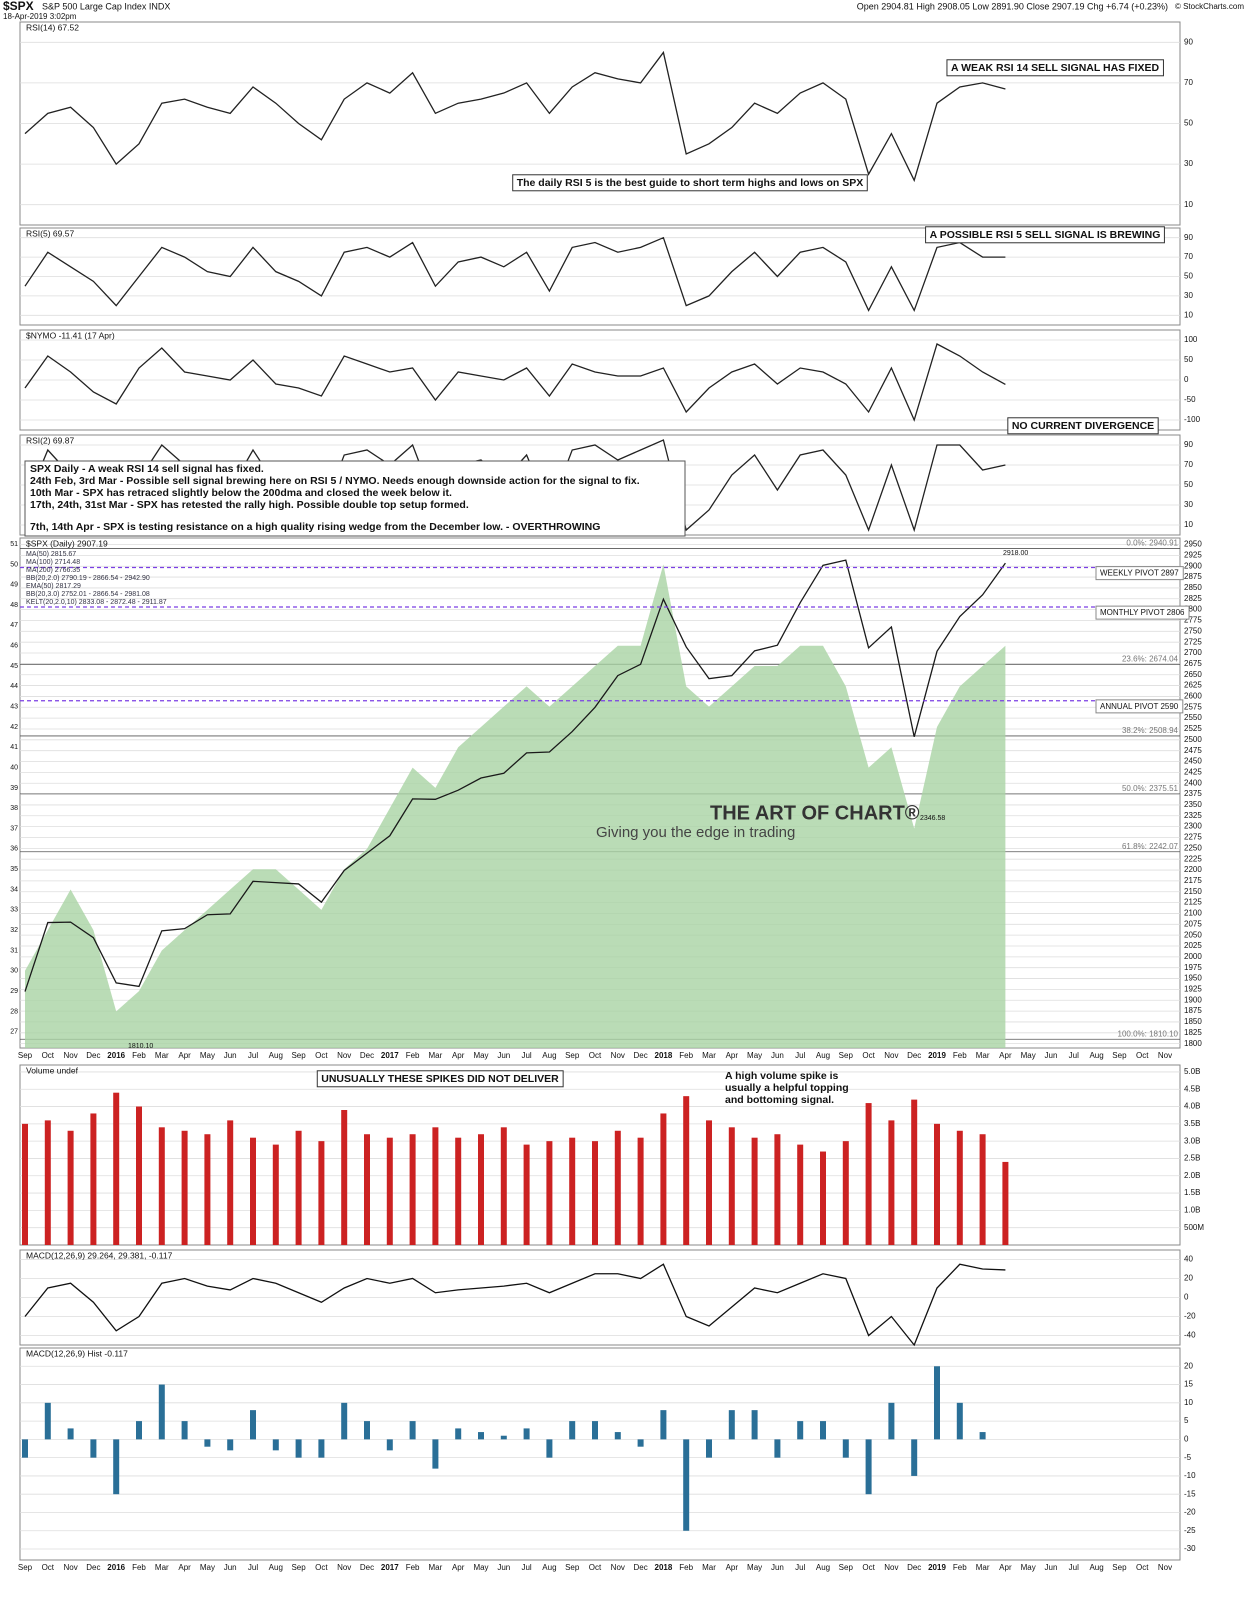 The image size is (1247, 1600). What do you see at coordinates (355, 498) in the screenshot?
I see `notes-box` at bounding box center [355, 498].